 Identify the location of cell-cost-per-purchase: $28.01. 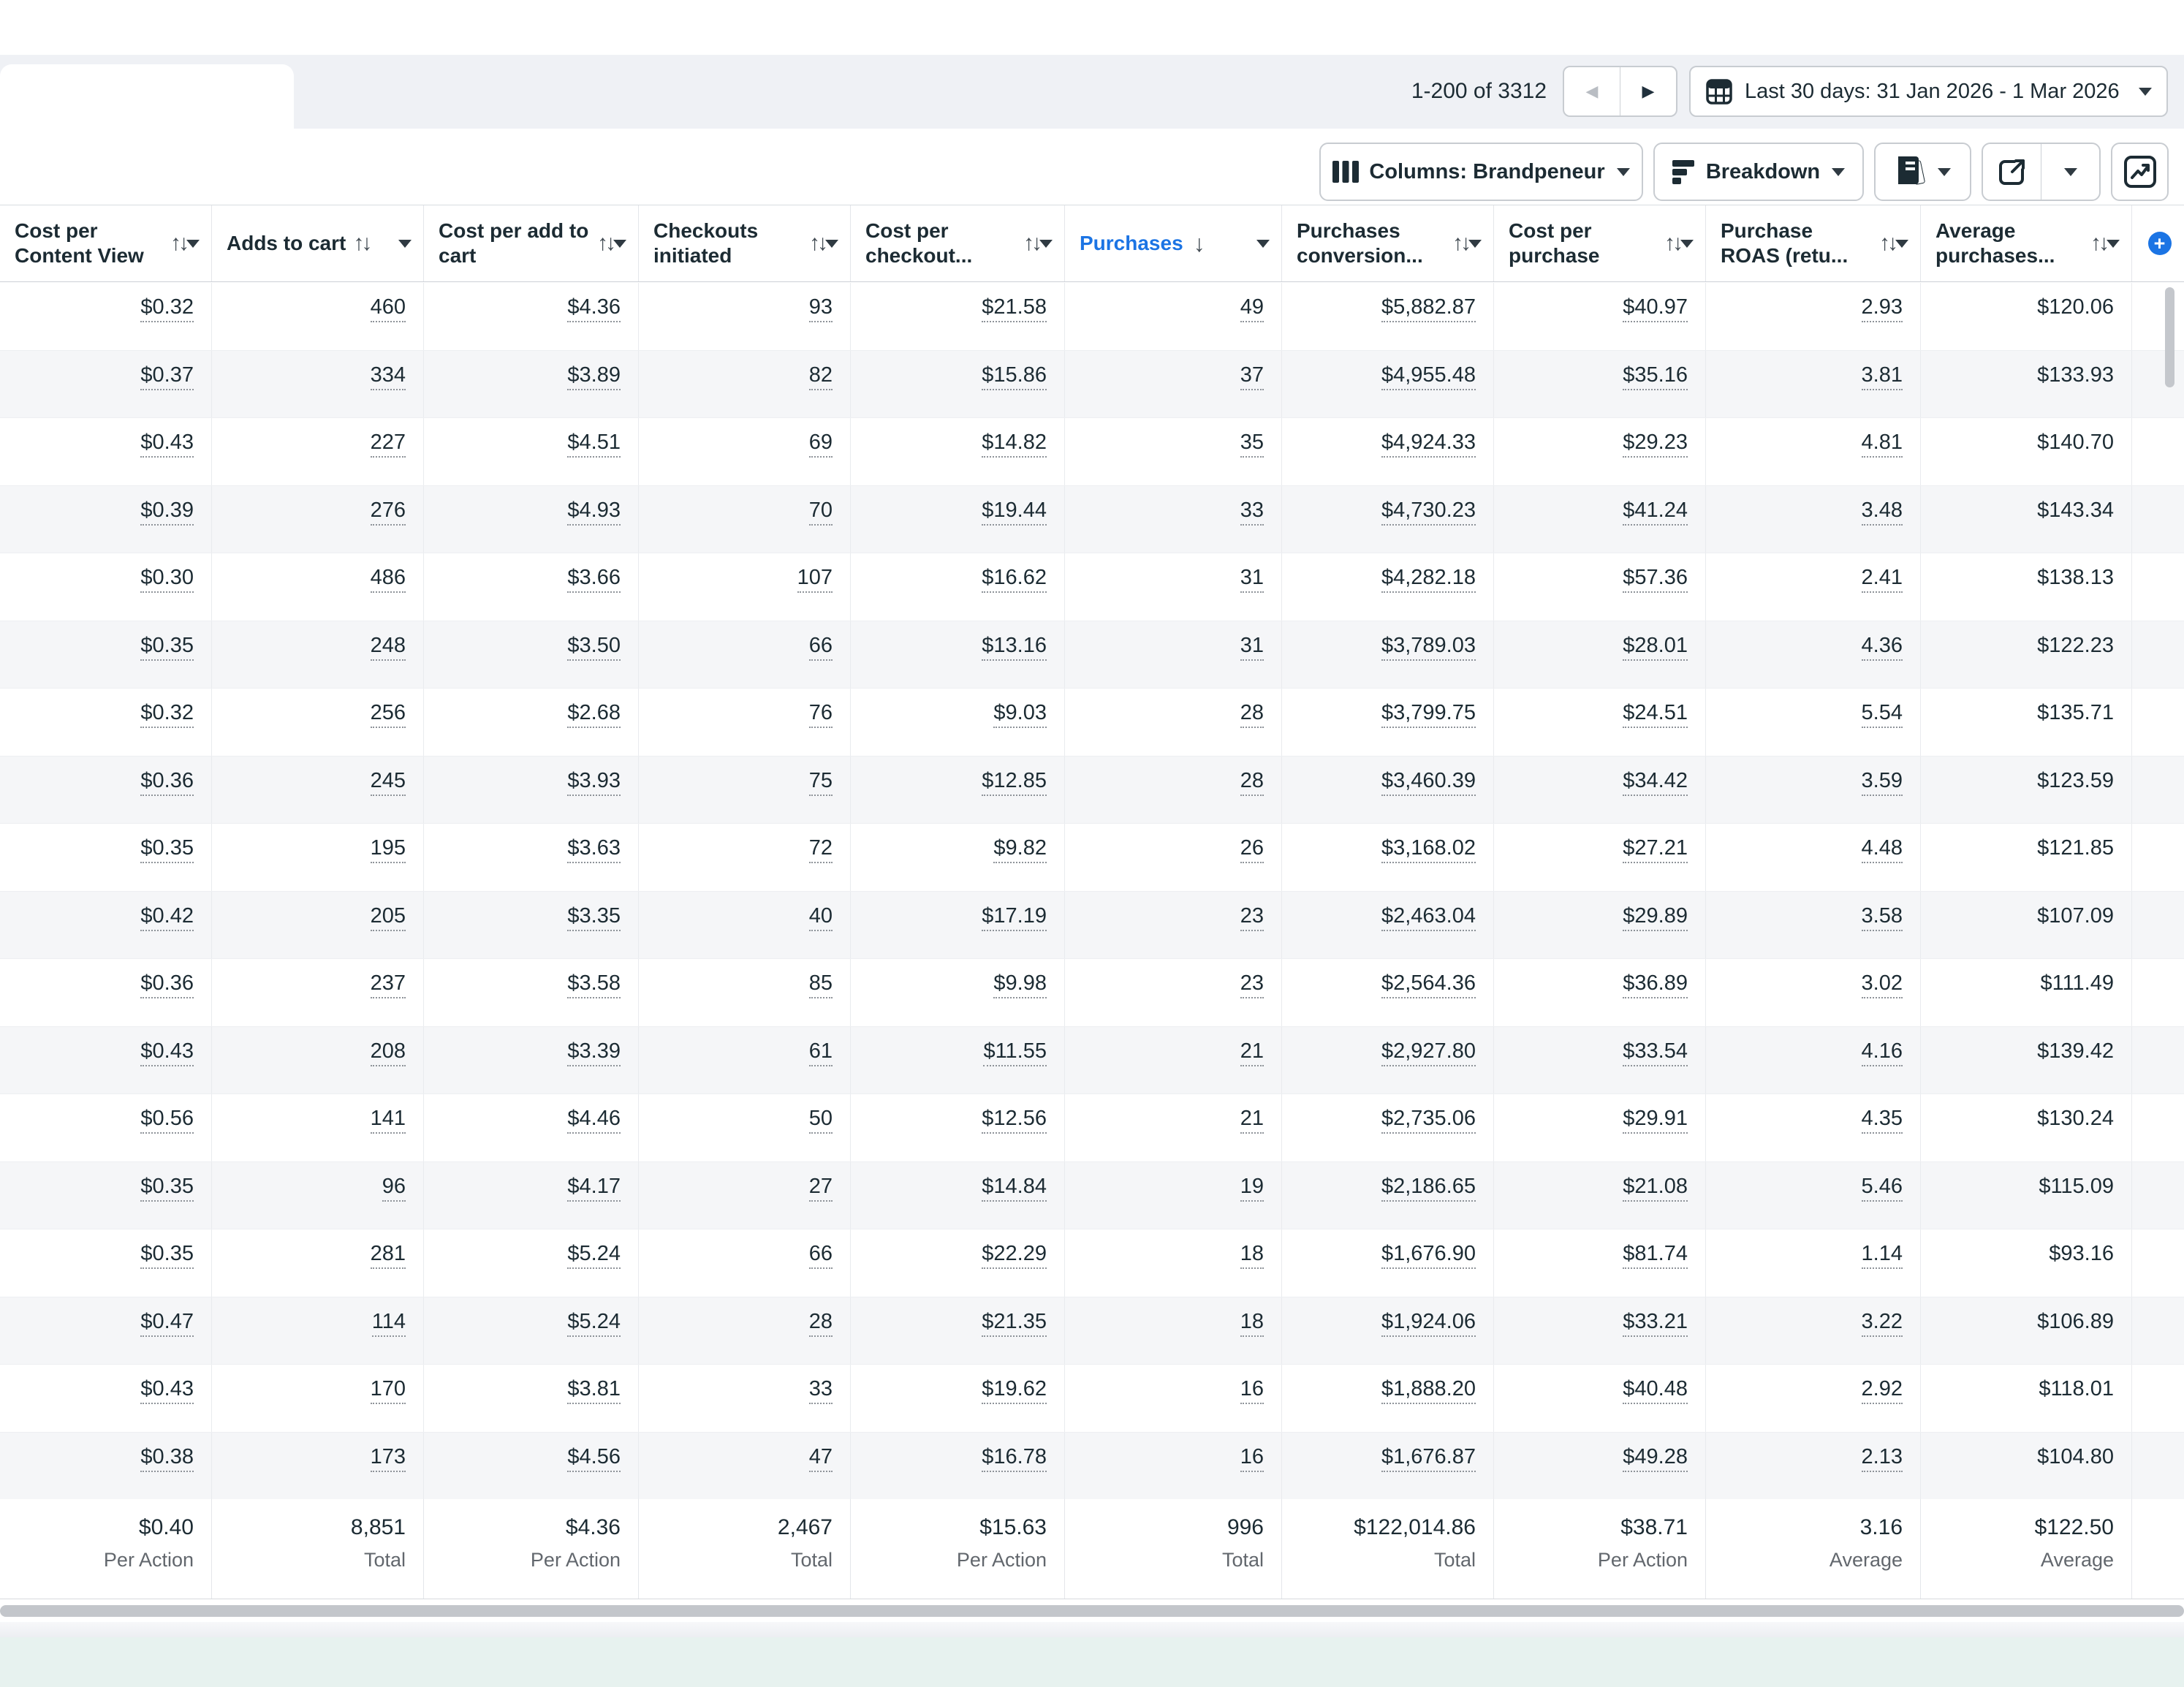
(1600, 654).